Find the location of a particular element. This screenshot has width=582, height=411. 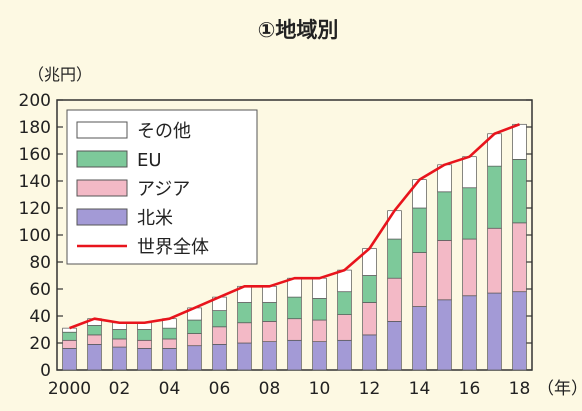

x-tick-label: 16 is located at coordinates (470, 389).